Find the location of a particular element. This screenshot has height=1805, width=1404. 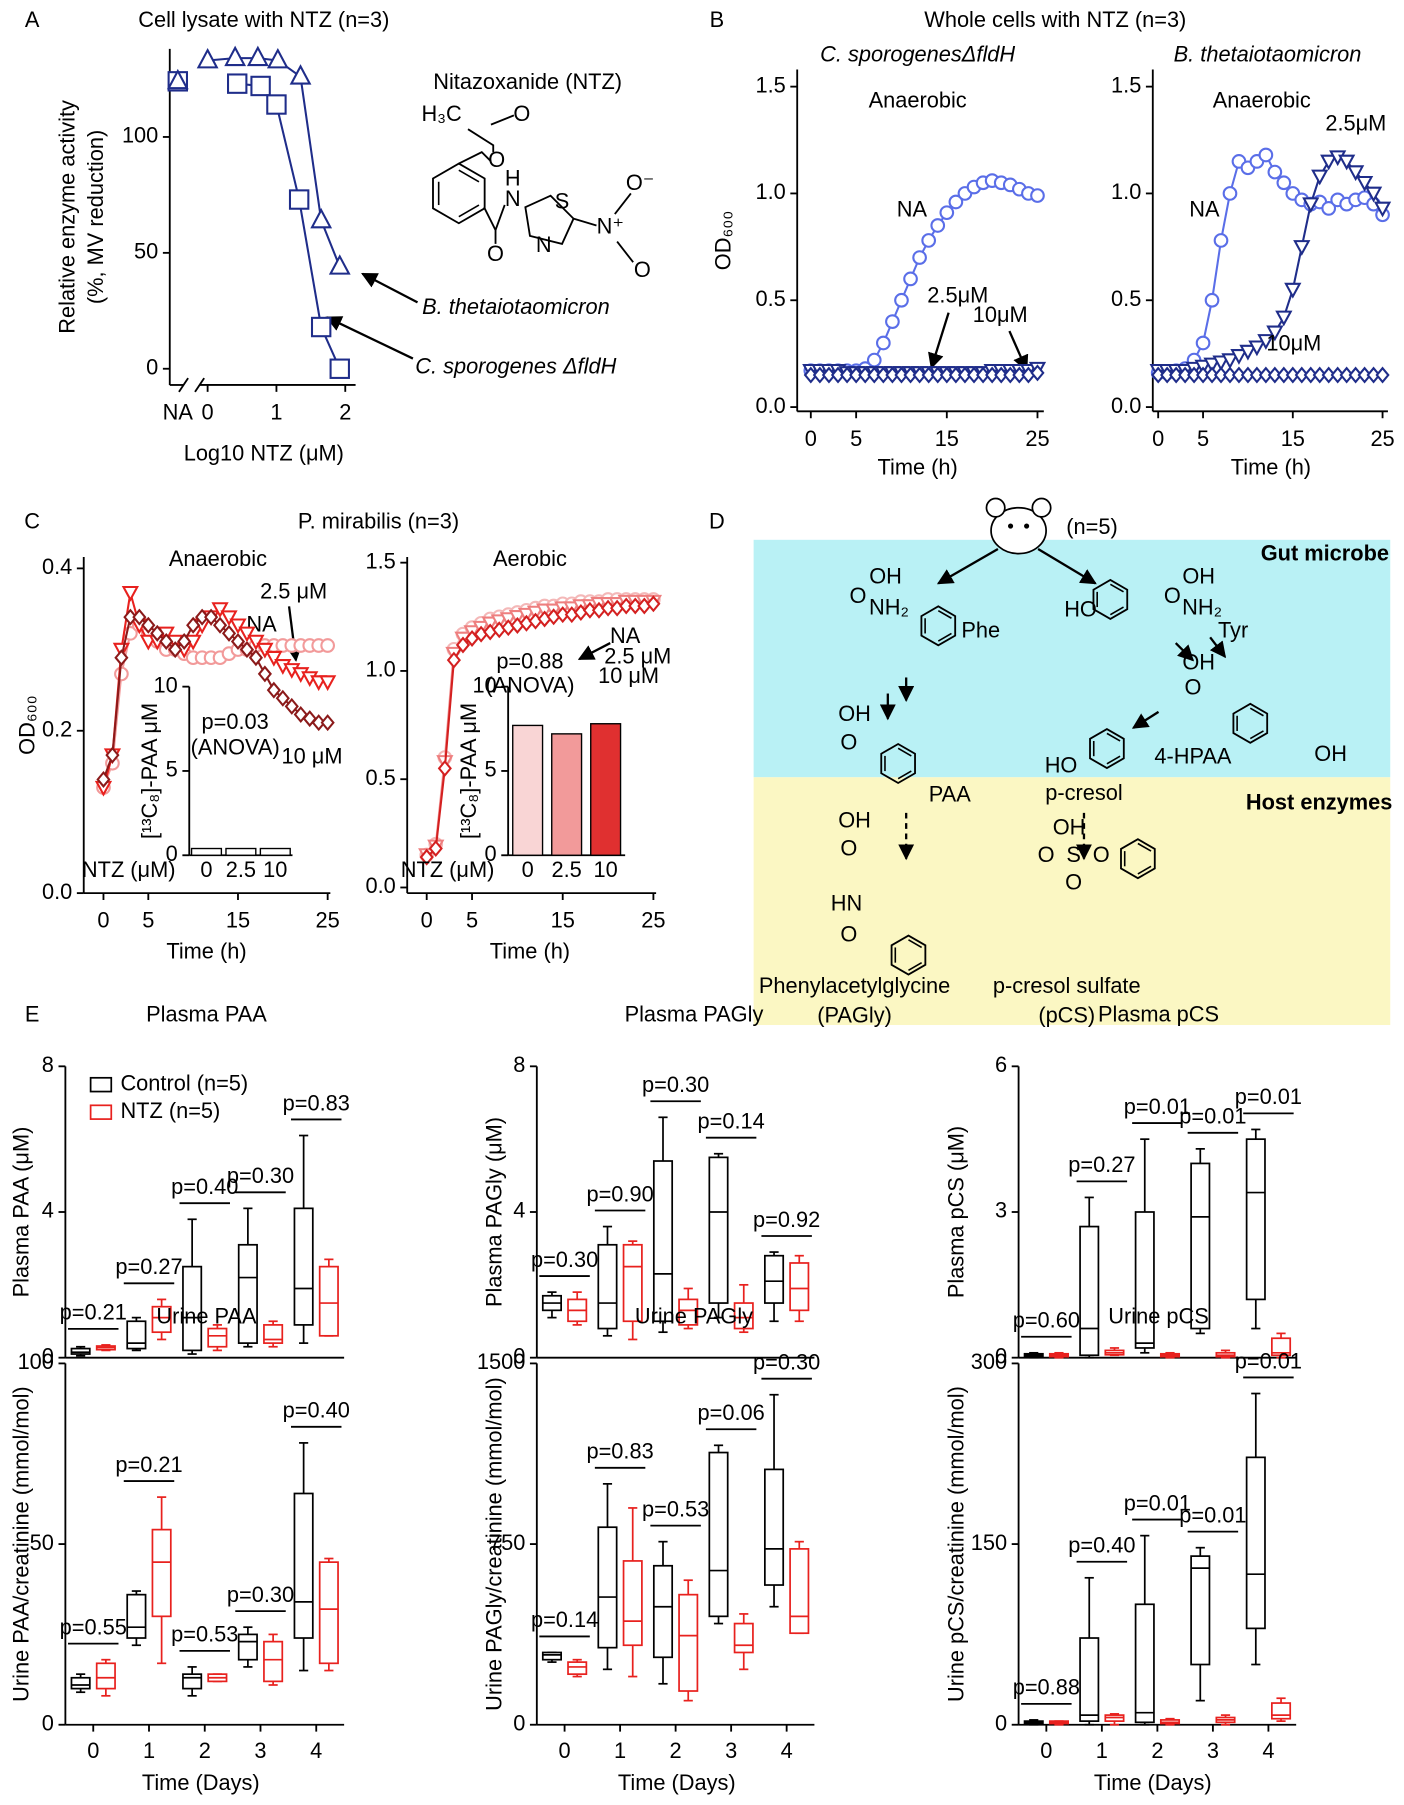

x-tick-label: 25 is located at coordinates (328, 920).